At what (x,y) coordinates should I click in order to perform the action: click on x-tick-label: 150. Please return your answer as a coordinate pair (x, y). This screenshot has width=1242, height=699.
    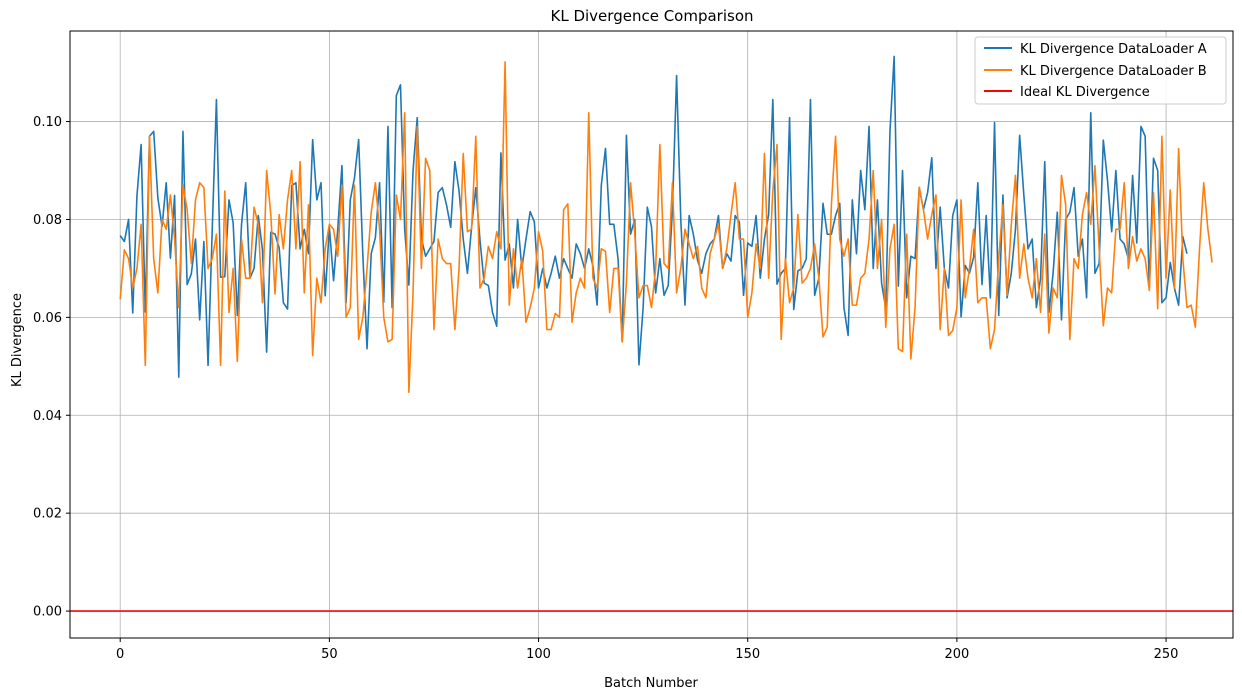
    Looking at the image, I should click on (747, 654).